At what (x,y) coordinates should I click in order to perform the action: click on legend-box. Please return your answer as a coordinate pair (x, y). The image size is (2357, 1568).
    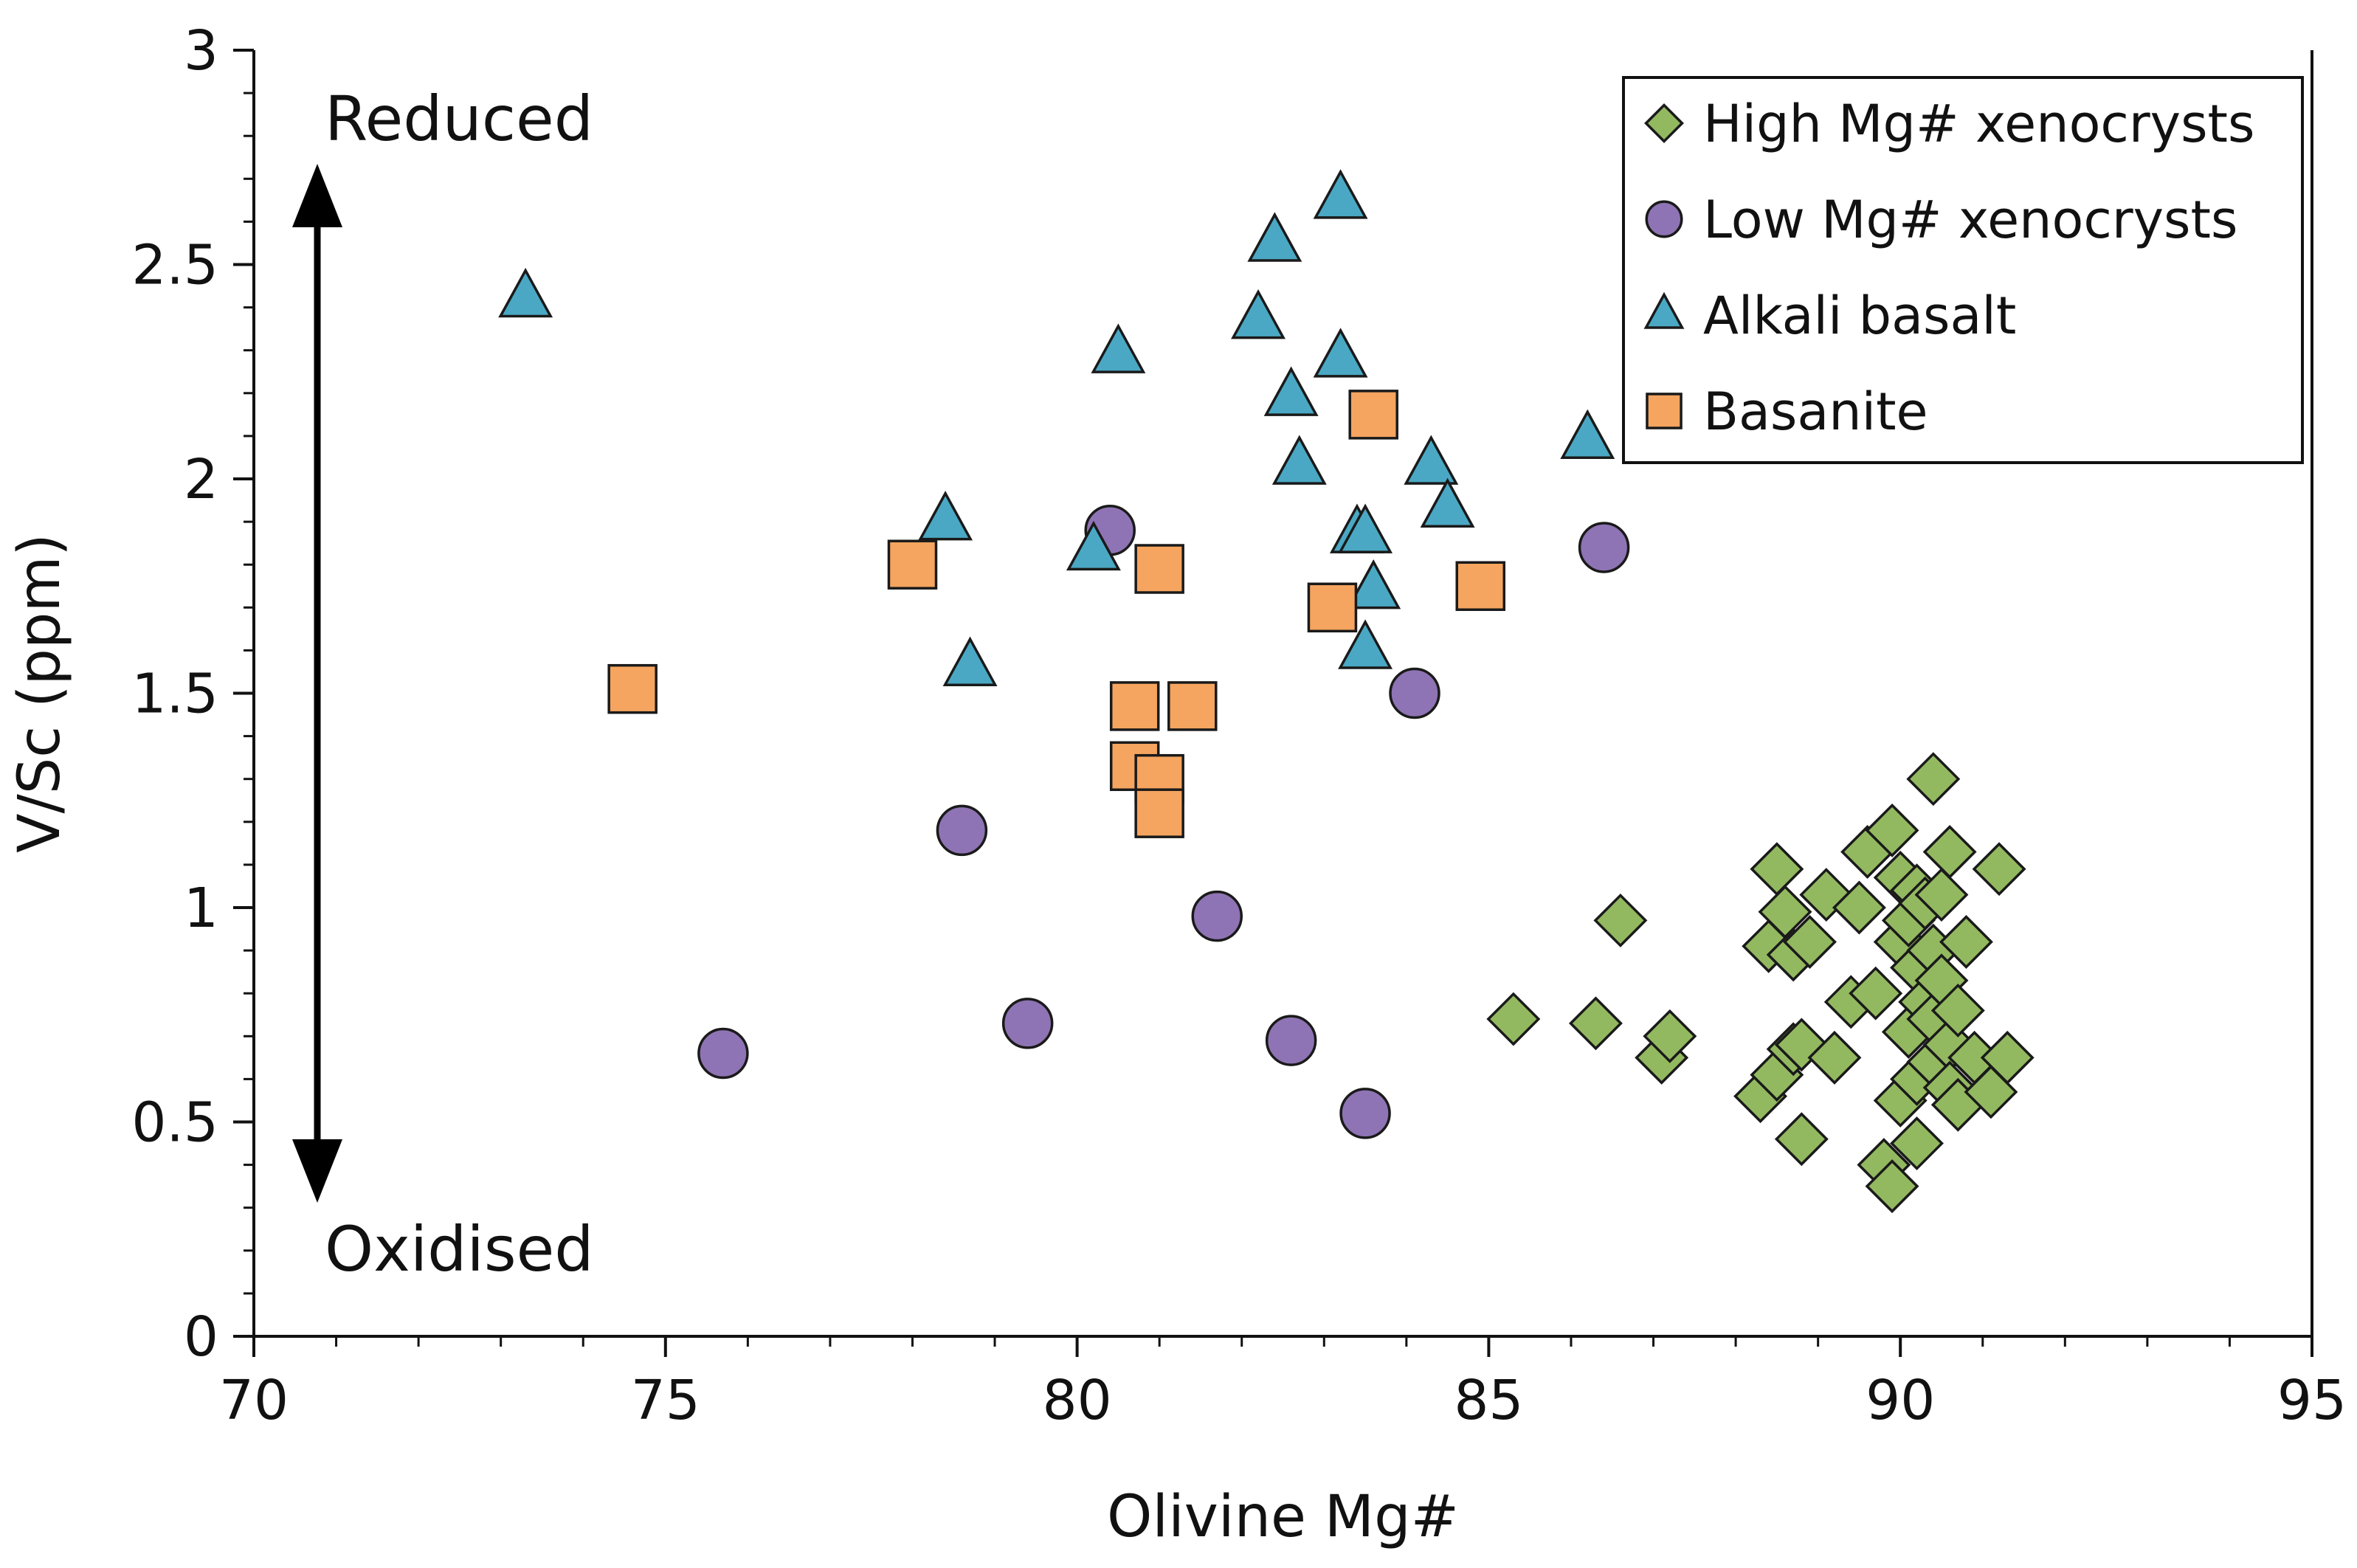
    Looking at the image, I should click on (1963, 270).